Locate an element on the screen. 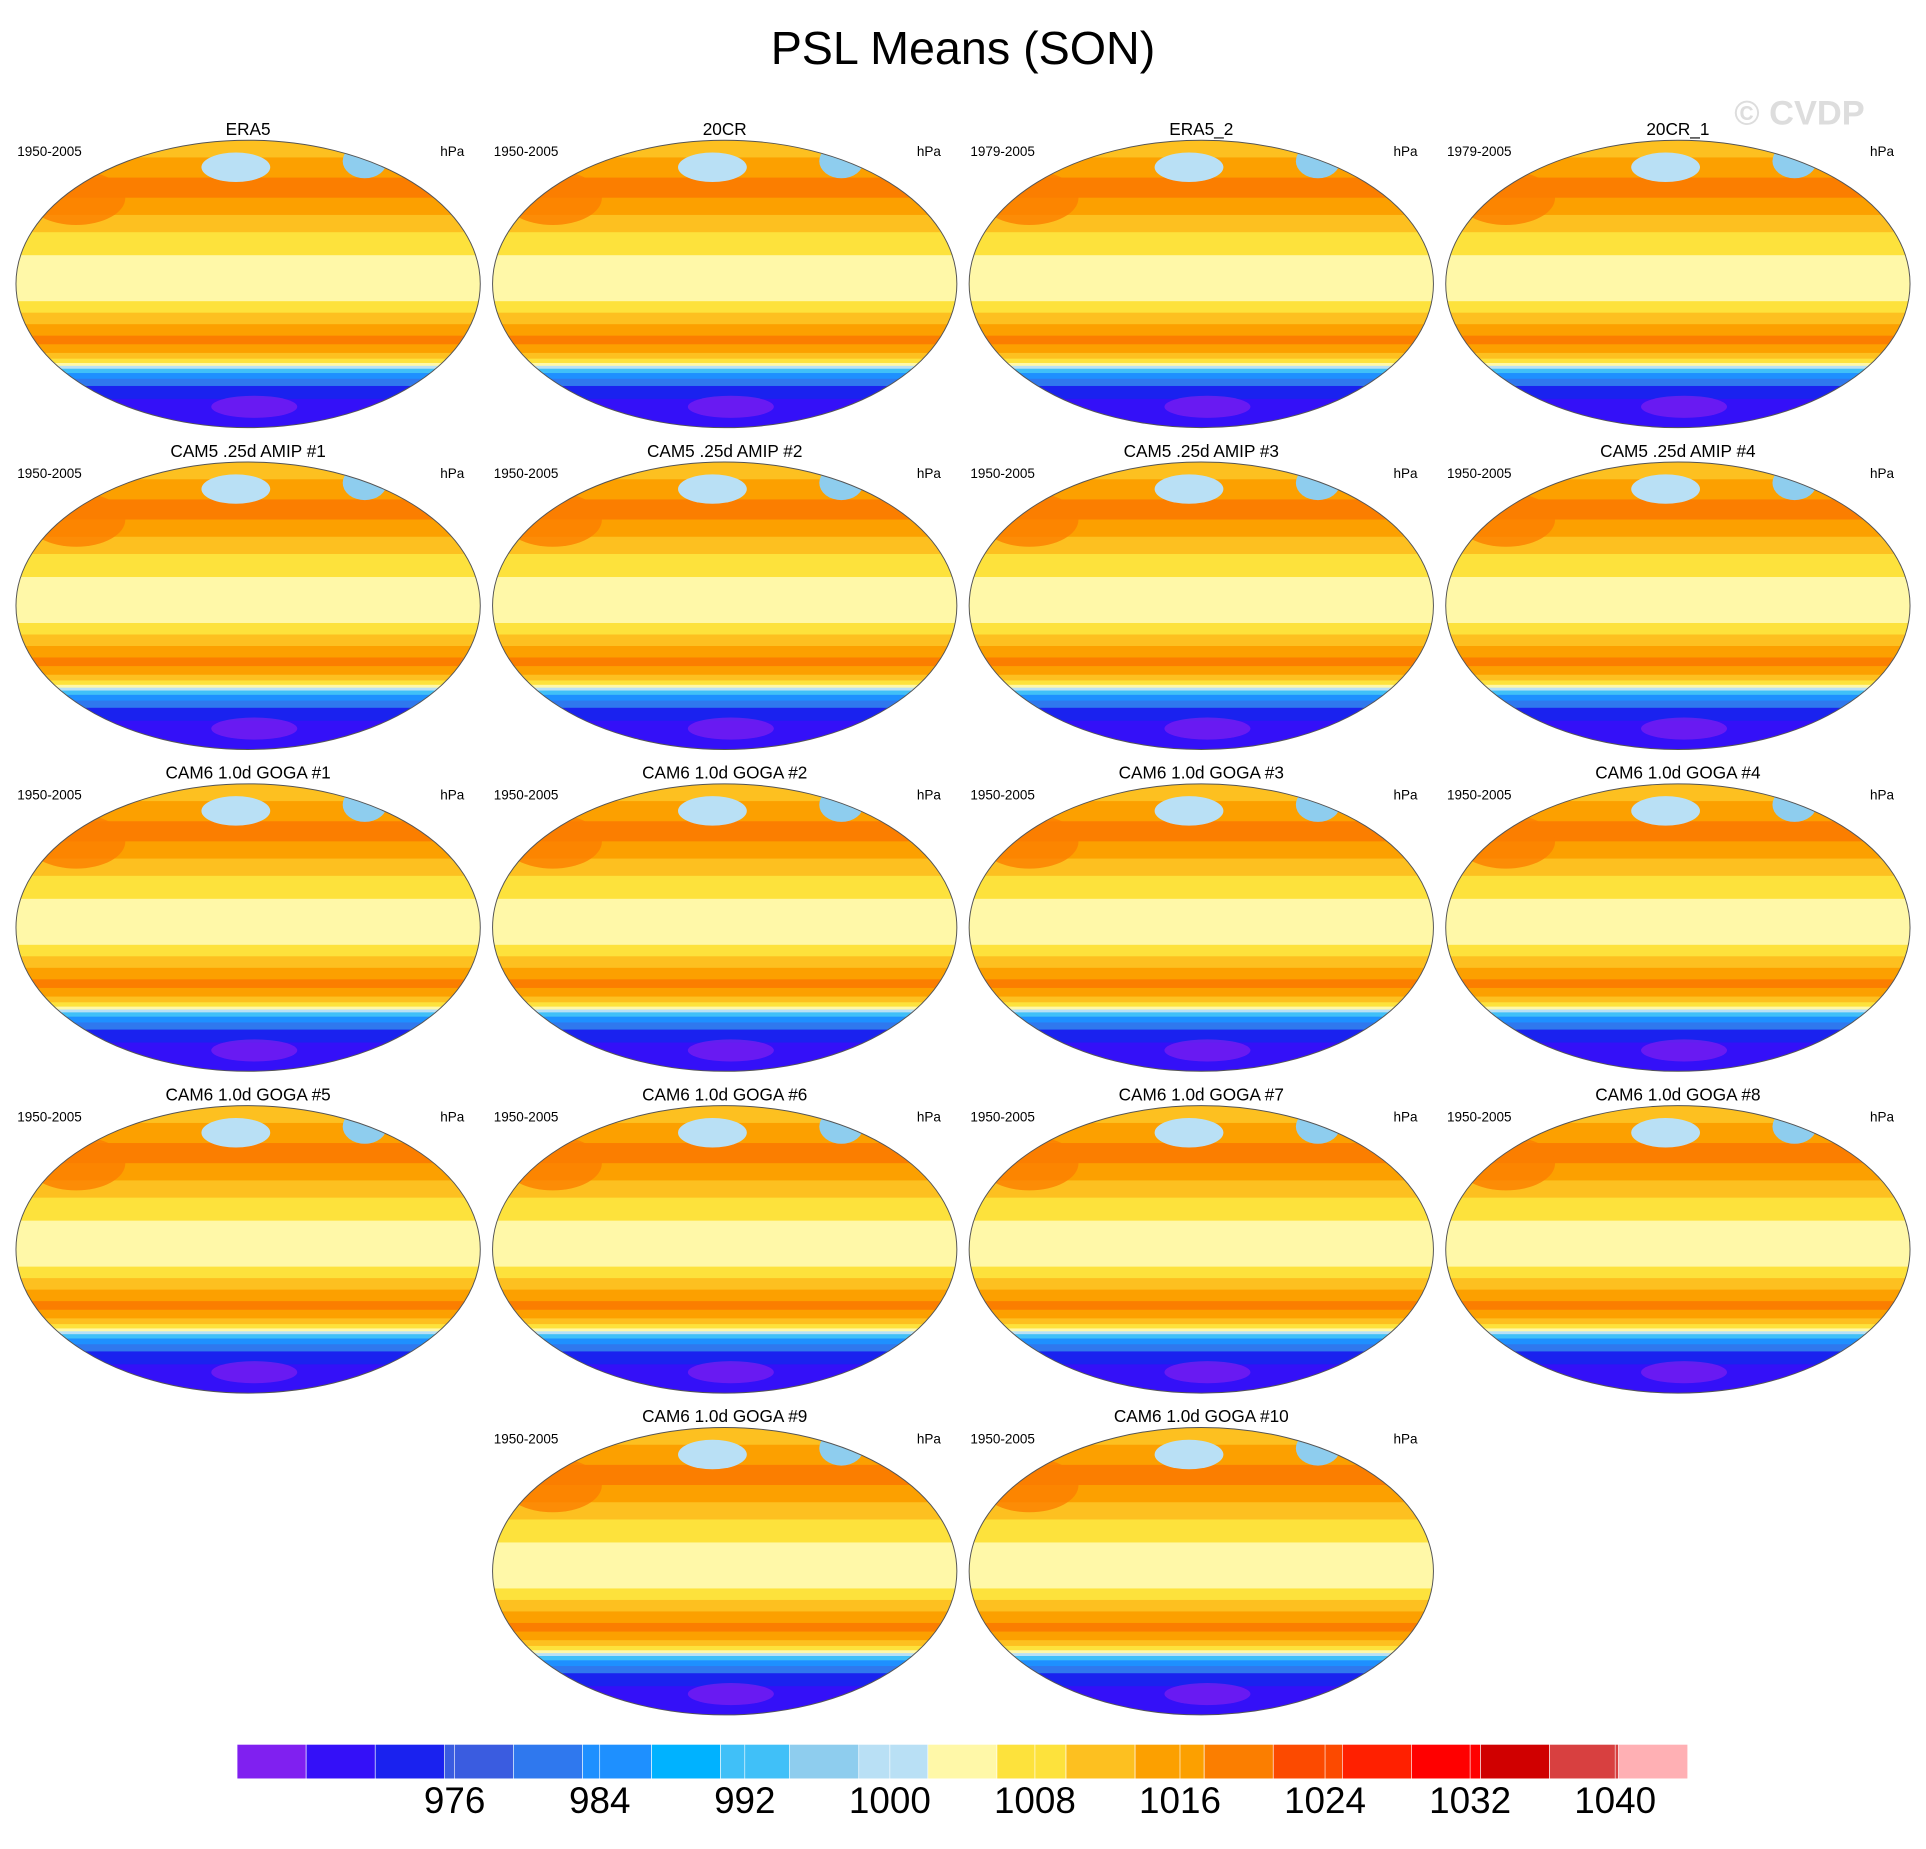 The image size is (1926, 1849). map-panel: ERA5_2 1979-2005 hPa is located at coordinates (1201, 274).